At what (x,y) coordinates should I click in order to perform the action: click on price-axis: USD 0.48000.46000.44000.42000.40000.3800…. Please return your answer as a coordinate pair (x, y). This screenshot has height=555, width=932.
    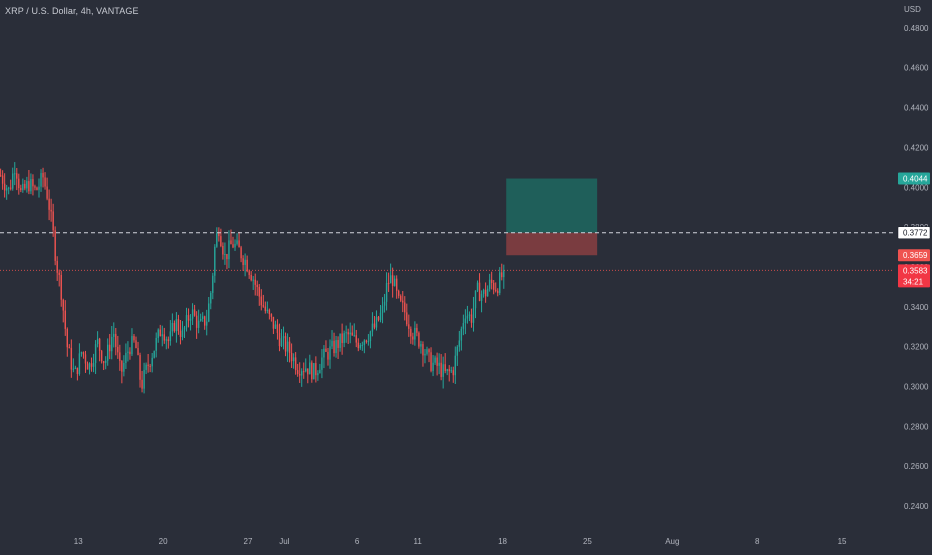
    Looking at the image, I should click on (916, 258).